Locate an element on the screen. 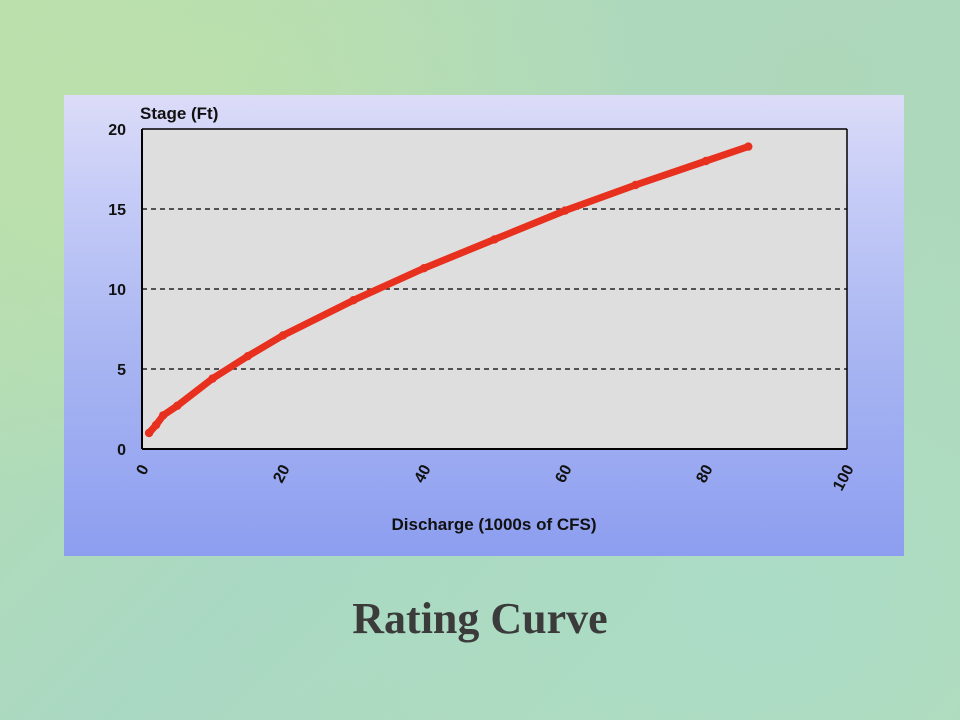 This screenshot has height=720, width=960. y-tick-labels: 0 5 10 15 20 is located at coordinates (117, 290).